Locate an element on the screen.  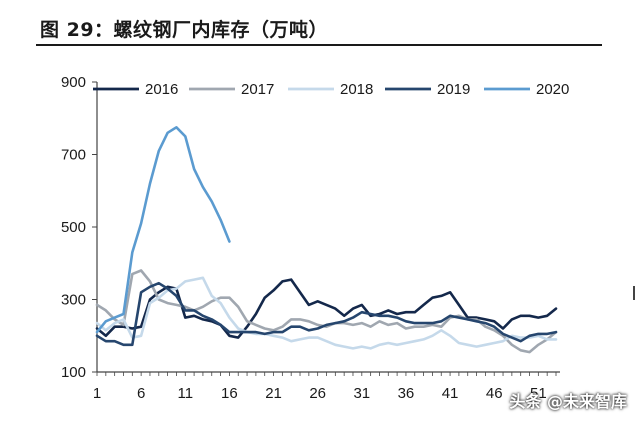
x-tick-label: 1 is located at coordinates (97, 393).